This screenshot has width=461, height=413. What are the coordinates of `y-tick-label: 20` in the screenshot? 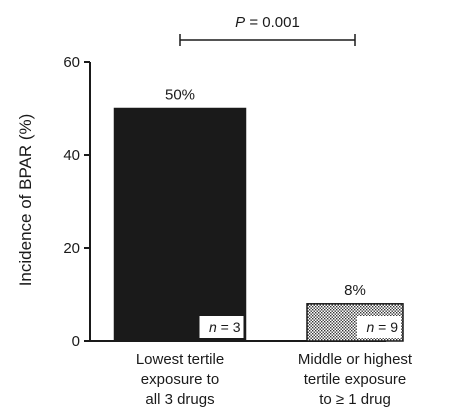 It's located at (71, 248).